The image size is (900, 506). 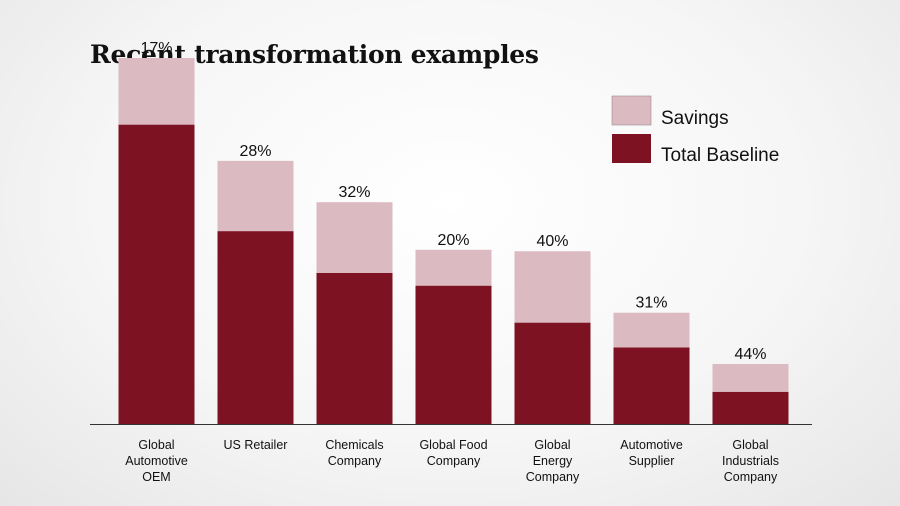 I want to click on category-label-1: Global Automotive OEM, so click(x=156, y=461).